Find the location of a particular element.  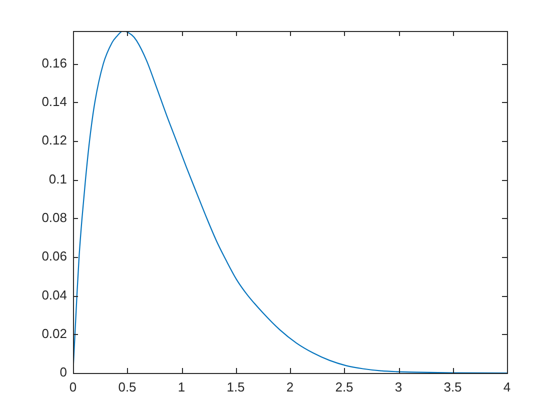

x-tick-label: 2.5 is located at coordinates (344, 386).